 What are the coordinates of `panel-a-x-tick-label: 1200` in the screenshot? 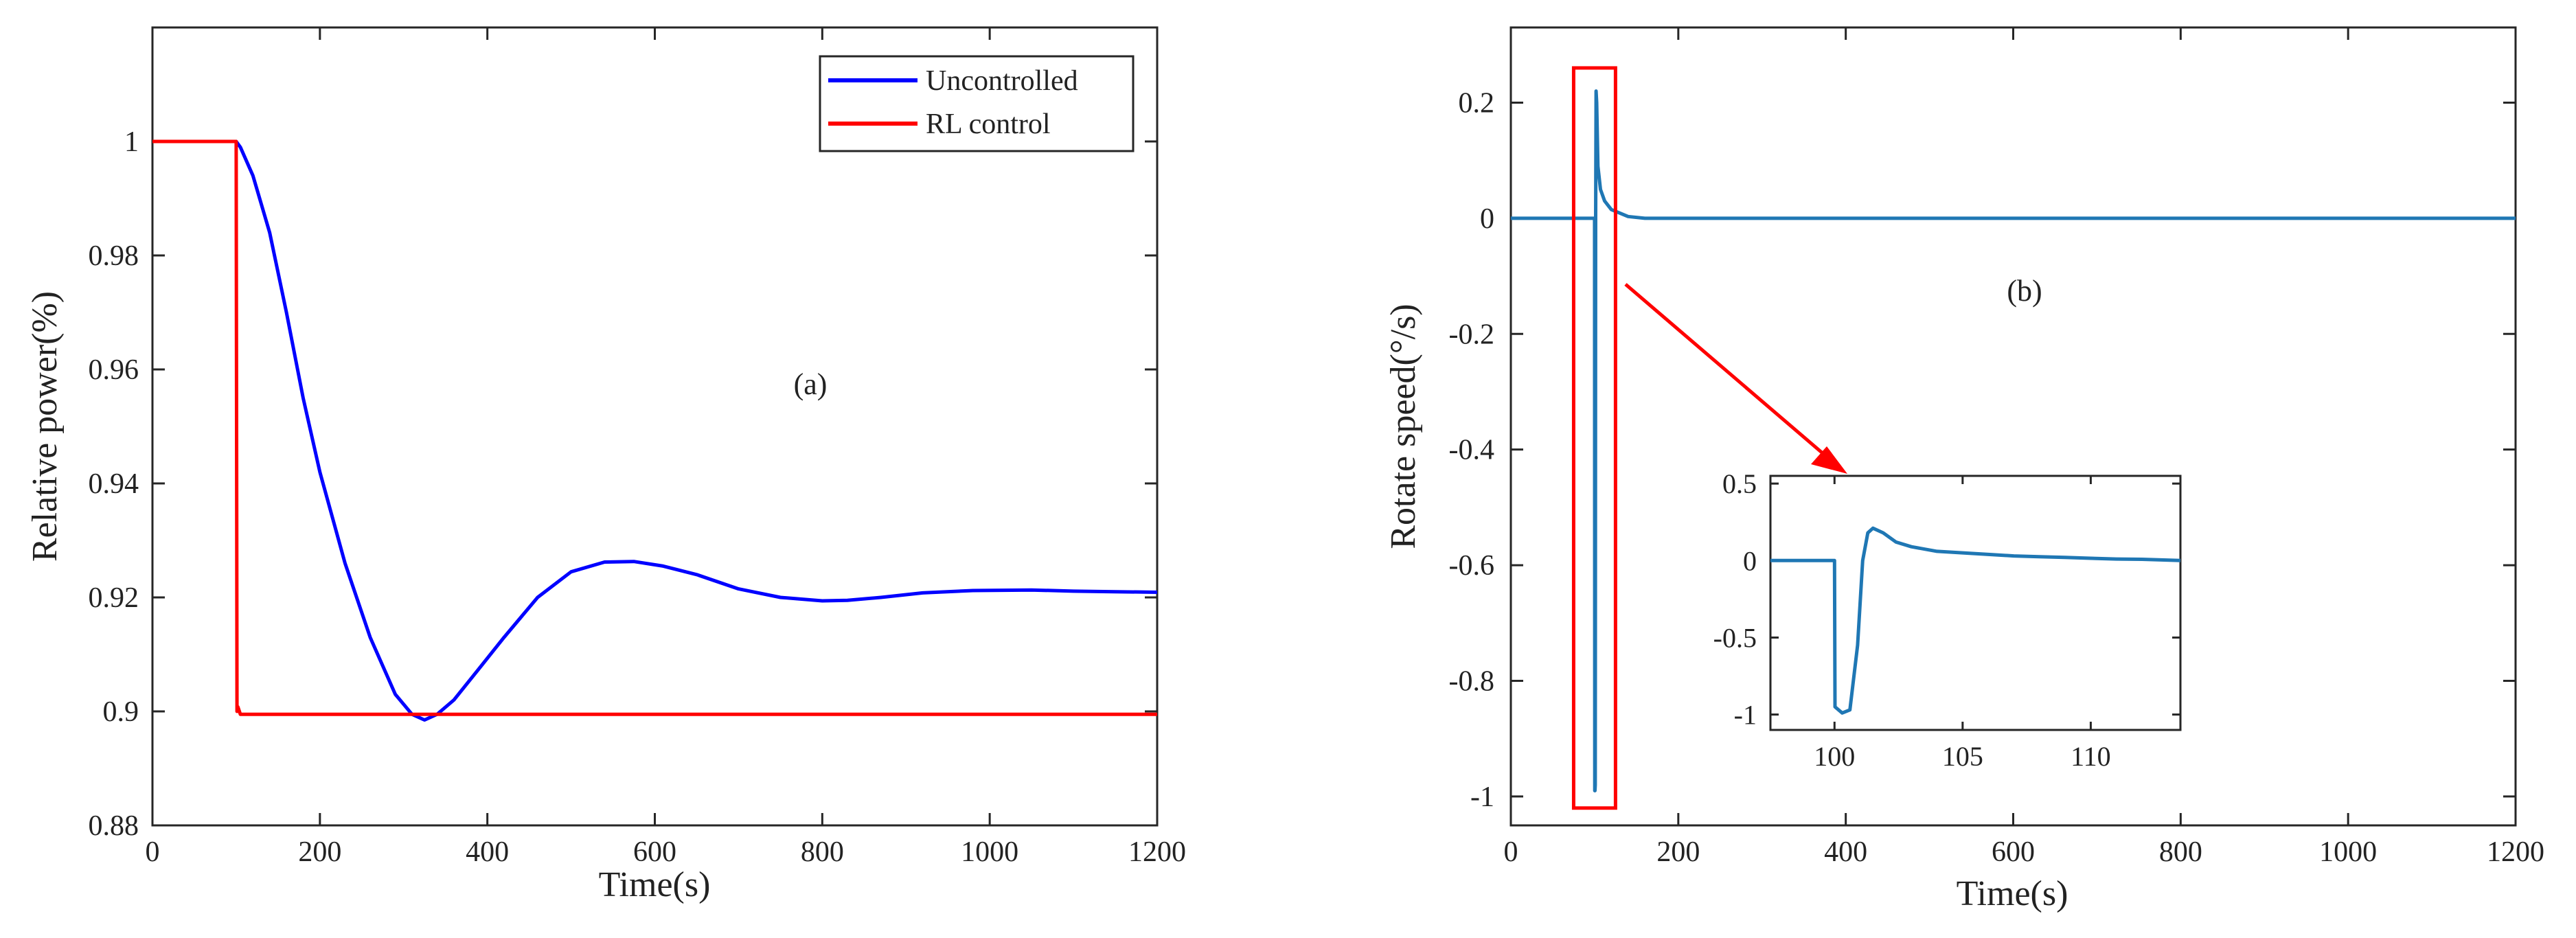 It's located at (1157, 852).